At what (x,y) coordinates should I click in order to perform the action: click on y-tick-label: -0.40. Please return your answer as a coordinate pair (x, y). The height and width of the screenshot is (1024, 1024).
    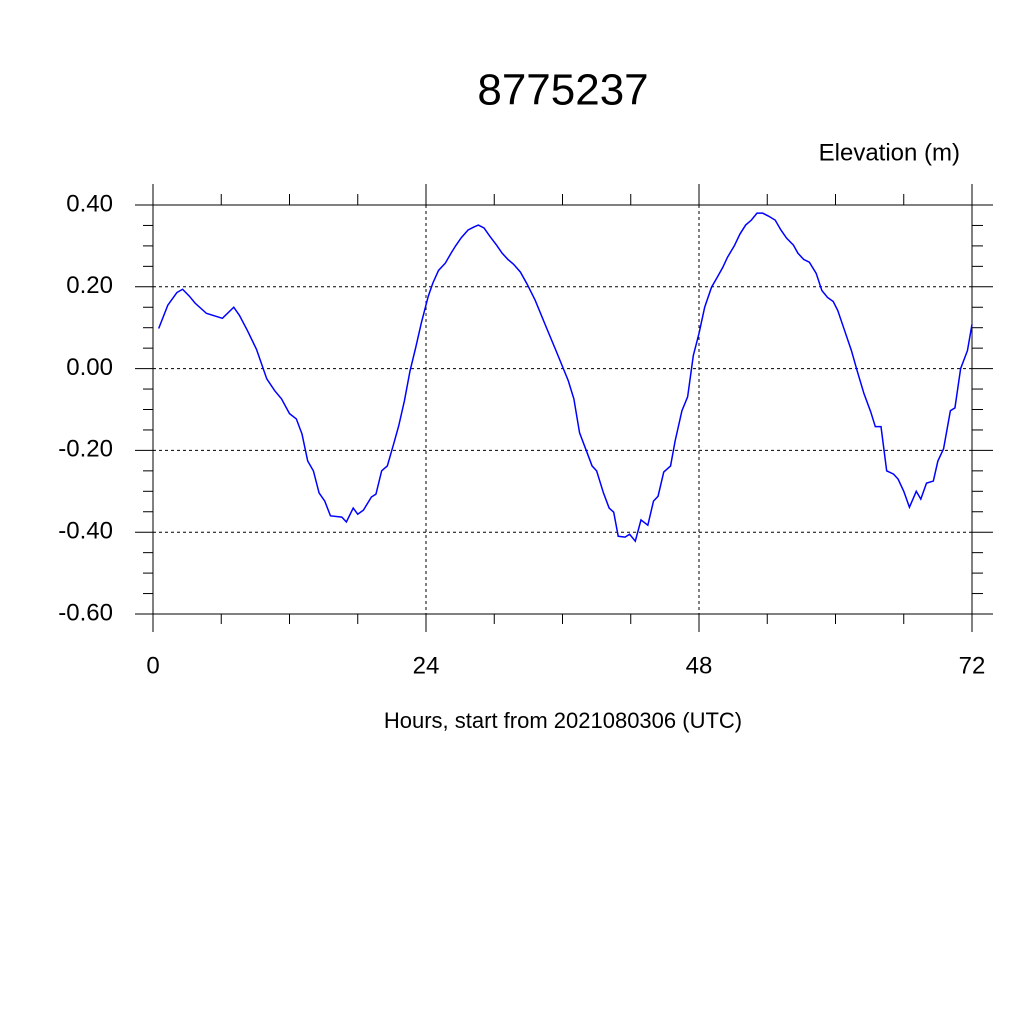
    Looking at the image, I should click on (85, 531).